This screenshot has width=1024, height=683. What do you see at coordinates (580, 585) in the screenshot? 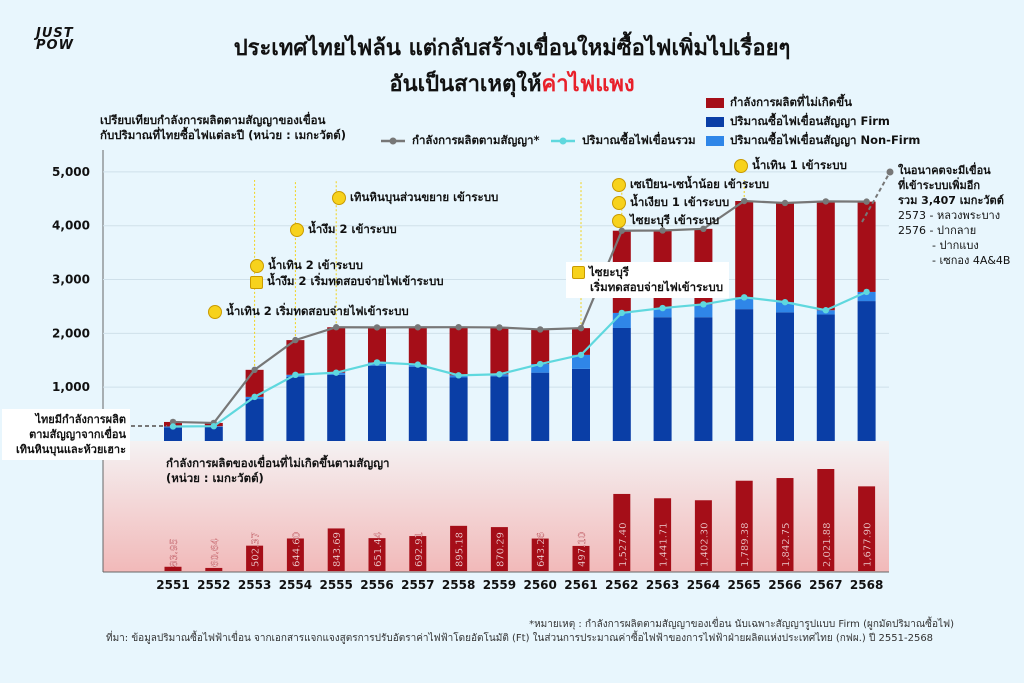
I see `x-tick-label: 2561` at bounding box center [580, 585].